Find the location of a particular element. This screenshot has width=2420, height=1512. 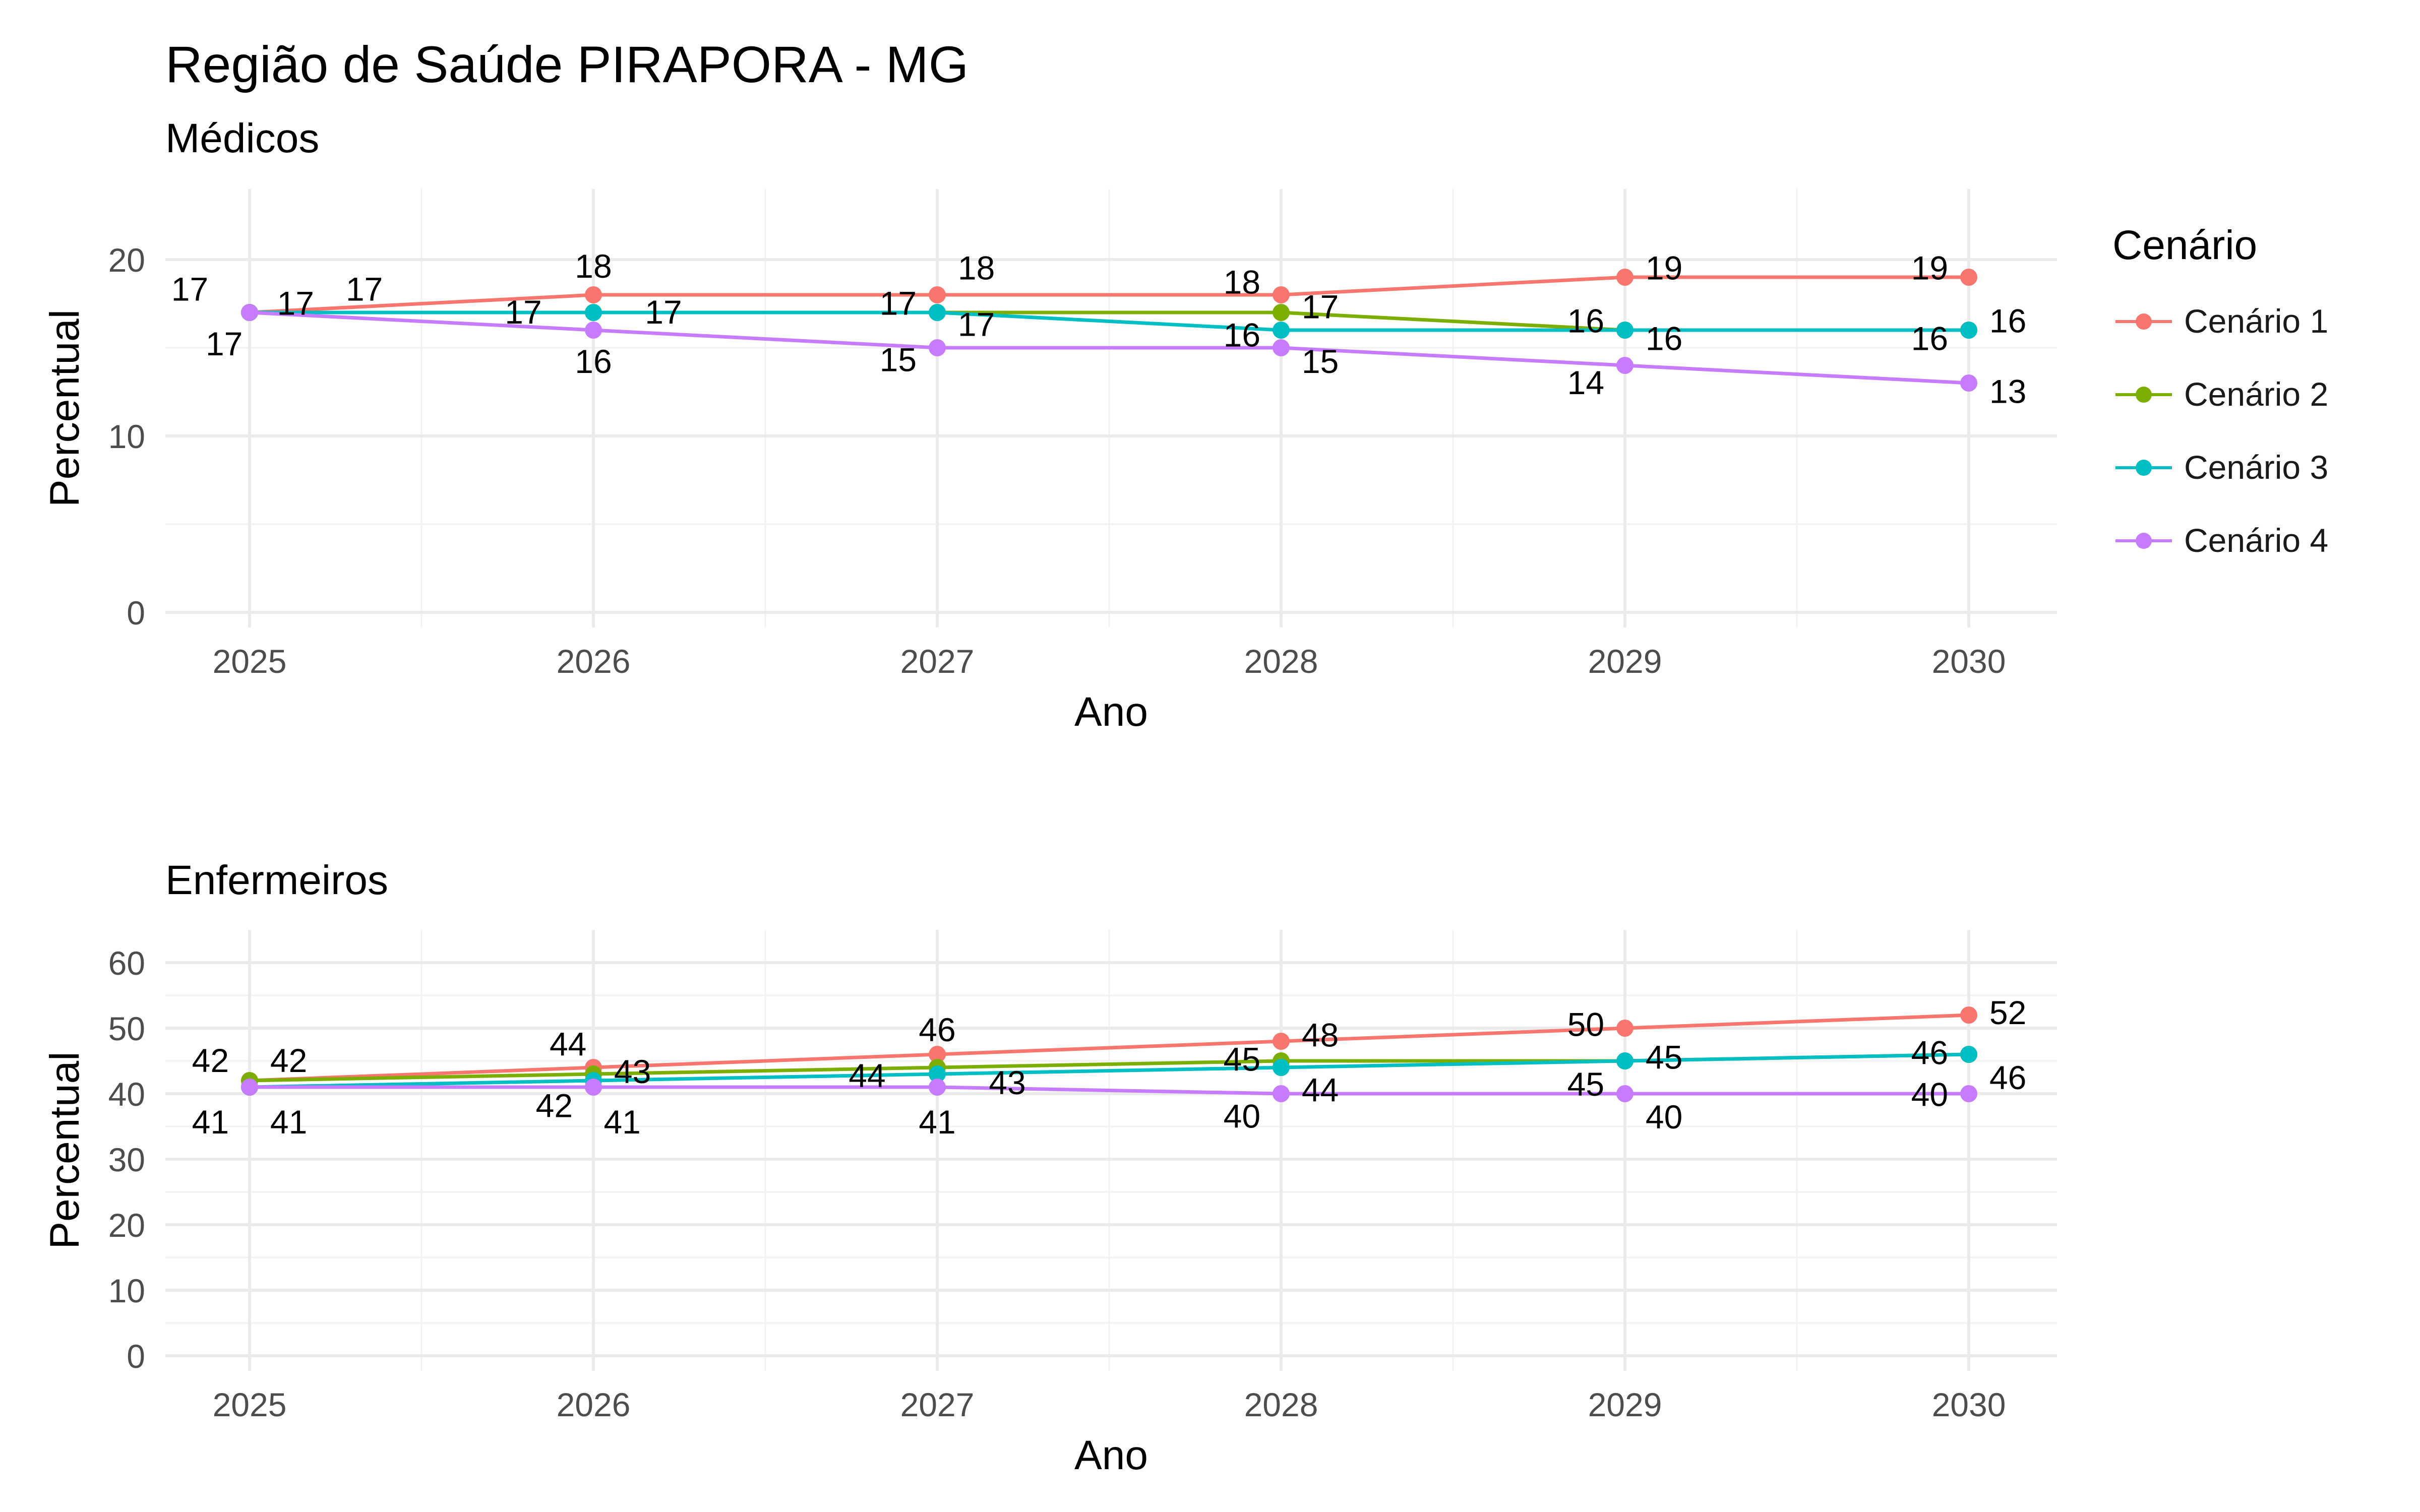

x-tick-label: 2026 is located at coordinates (594, 661).